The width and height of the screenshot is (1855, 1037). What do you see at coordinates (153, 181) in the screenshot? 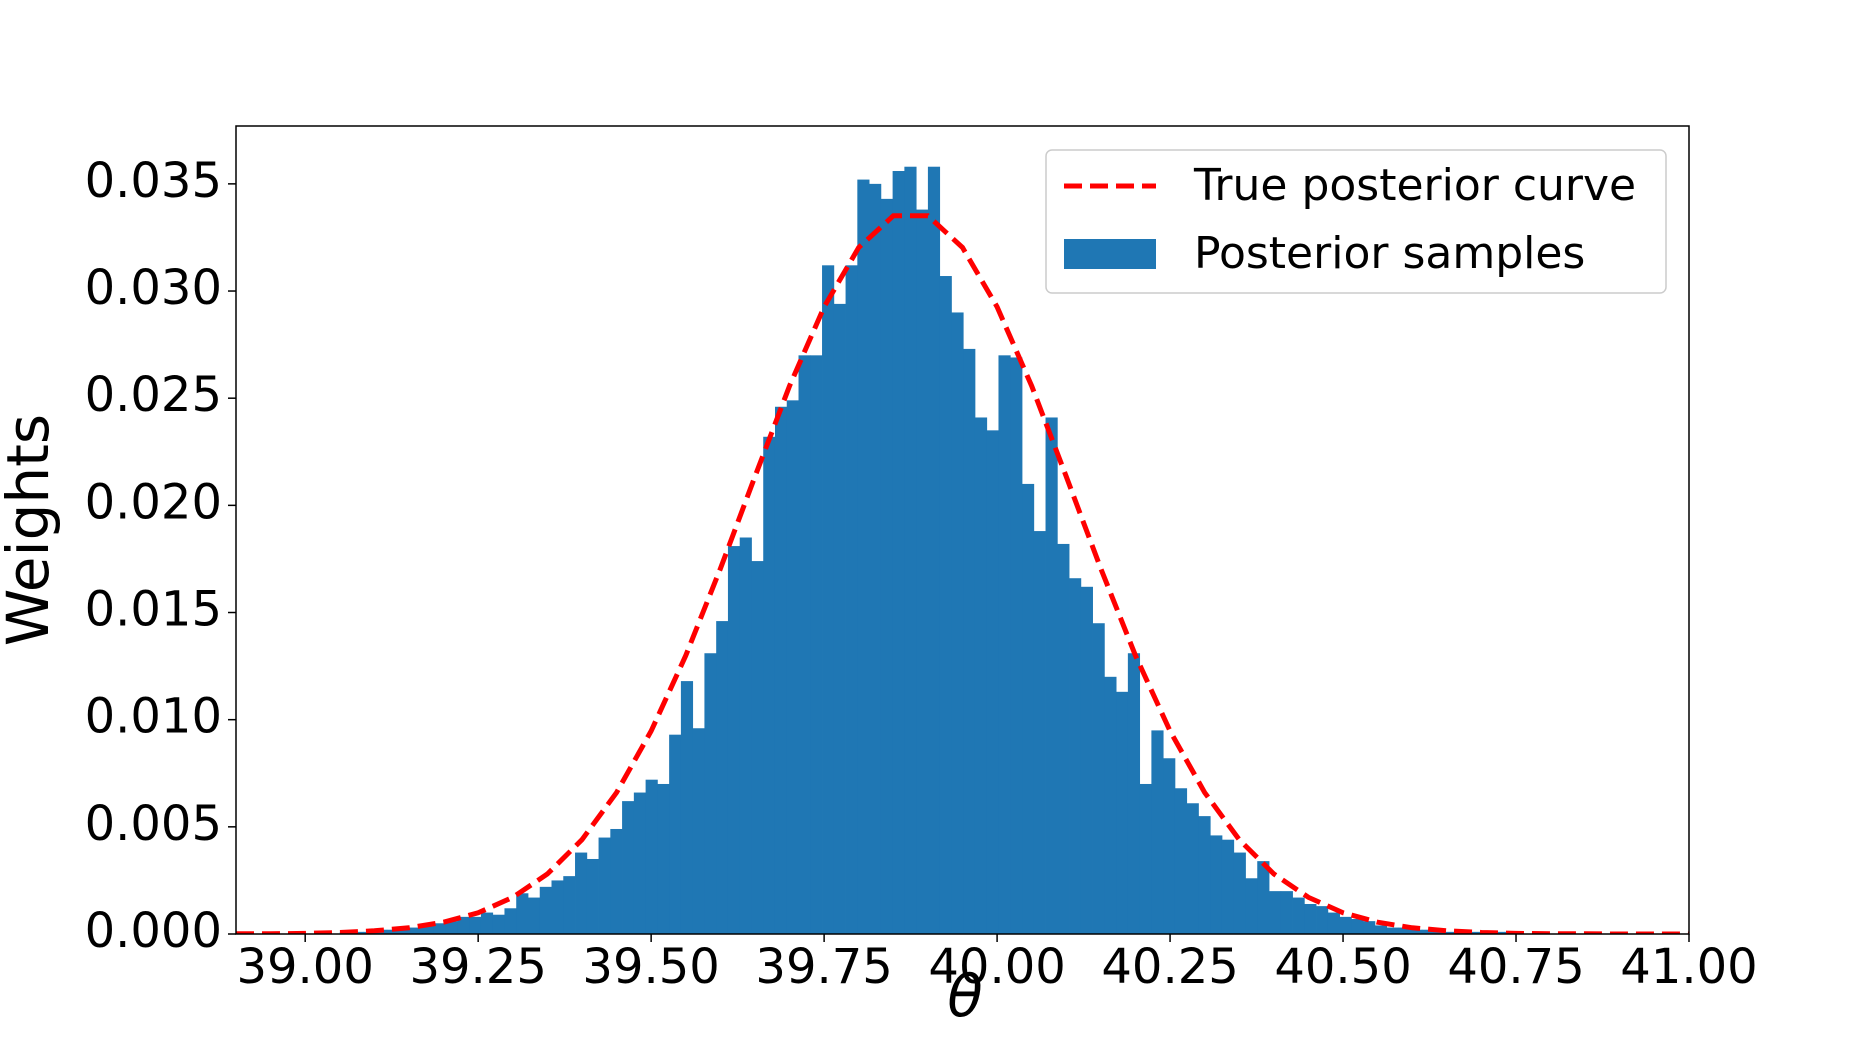
I see `y-tick-label: 0.035` at bounding box center [153, 181].